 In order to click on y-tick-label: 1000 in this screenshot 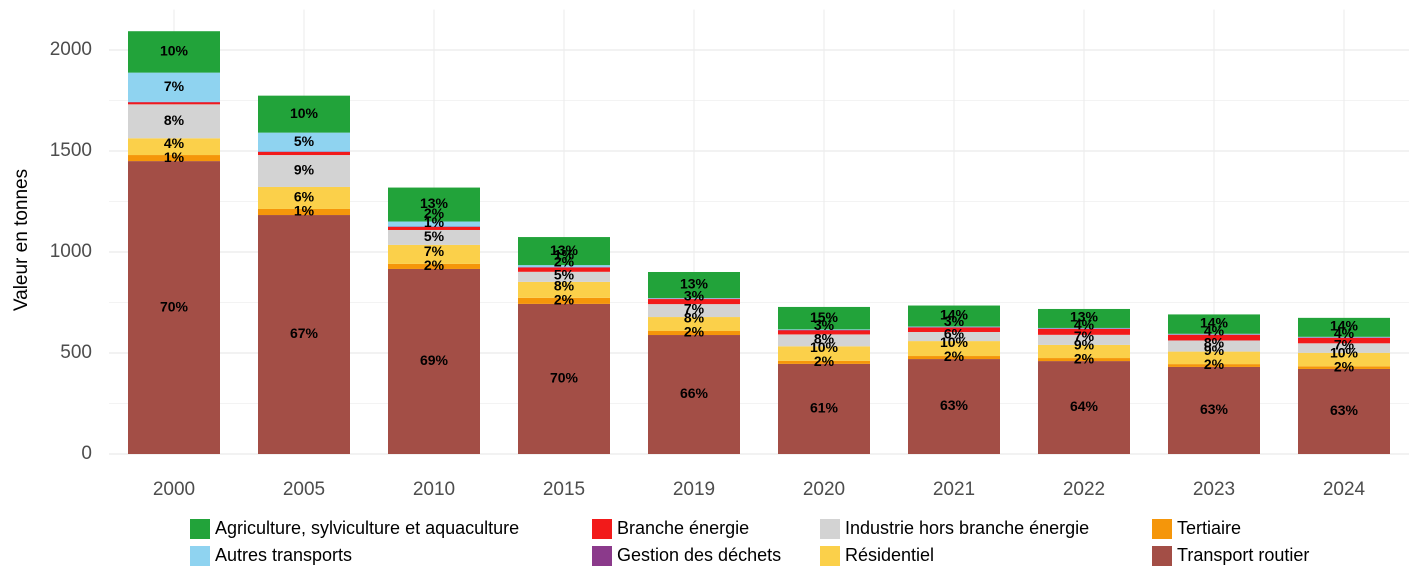, I will do `click(71, 251)`.